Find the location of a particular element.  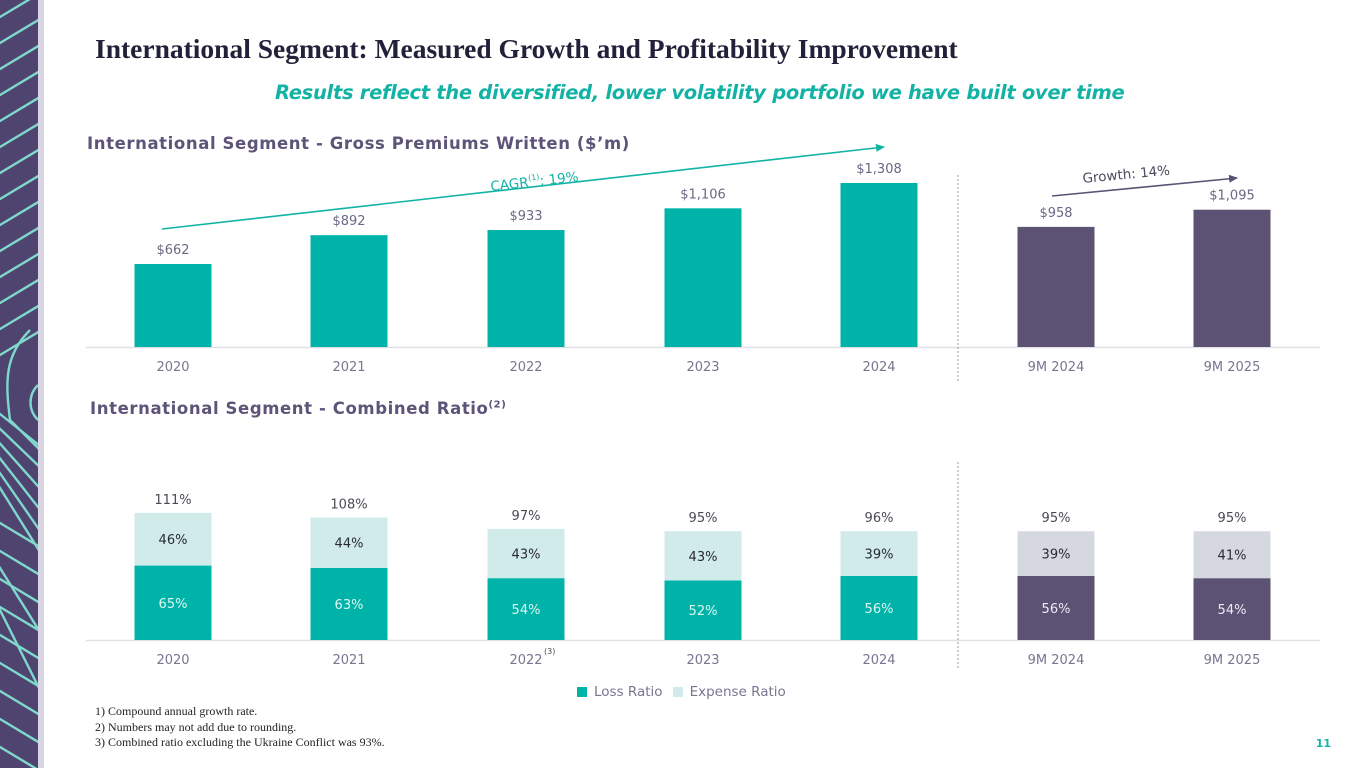

cr-category-label: 2023 is located at coordinates (702, 660).